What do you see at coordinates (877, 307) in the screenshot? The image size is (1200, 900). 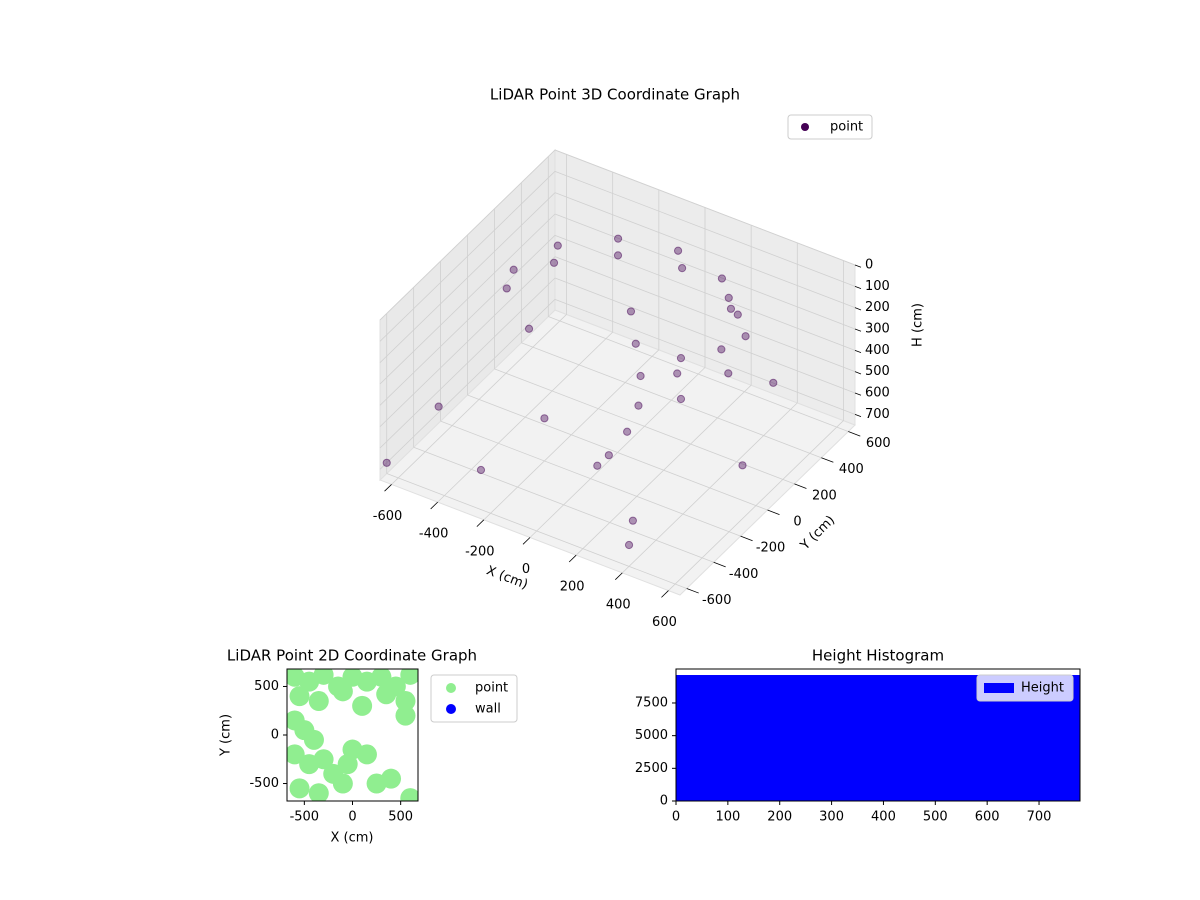 I see `z-tick-label: 200` at bounding box center [877, 307].